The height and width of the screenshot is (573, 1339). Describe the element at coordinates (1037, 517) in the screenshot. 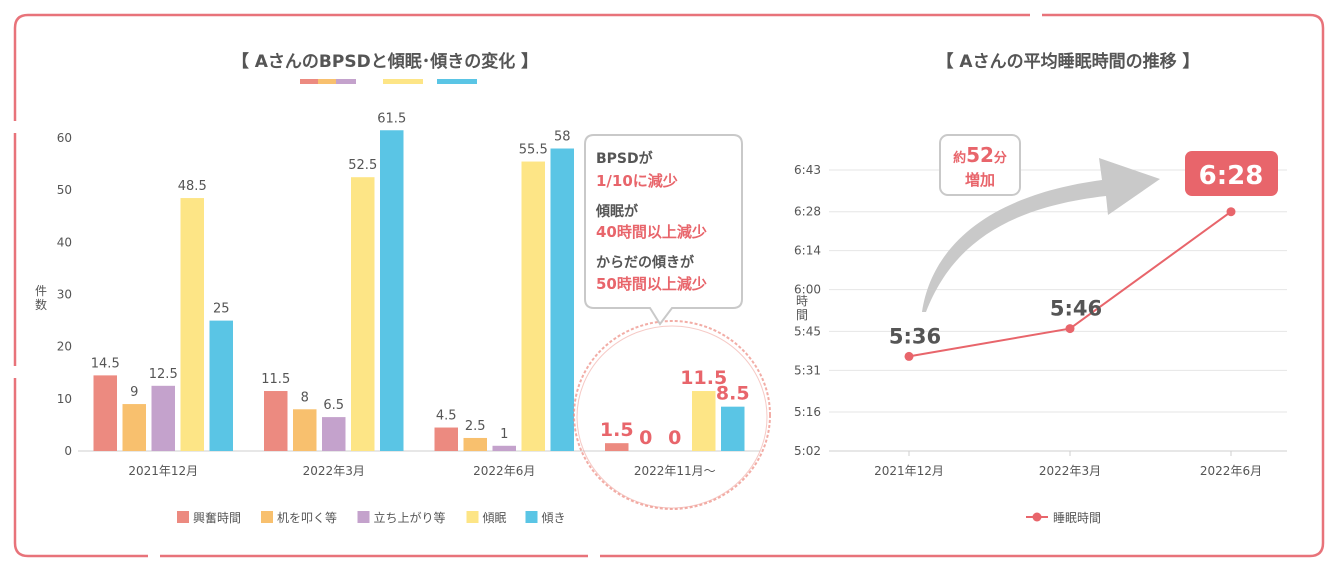

I see `legend-marker` at that location.